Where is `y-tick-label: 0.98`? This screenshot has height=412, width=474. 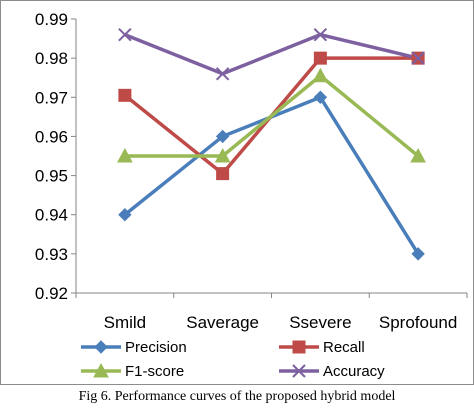 y-tick-label: 0.98 is located at coordinates (51, 58).